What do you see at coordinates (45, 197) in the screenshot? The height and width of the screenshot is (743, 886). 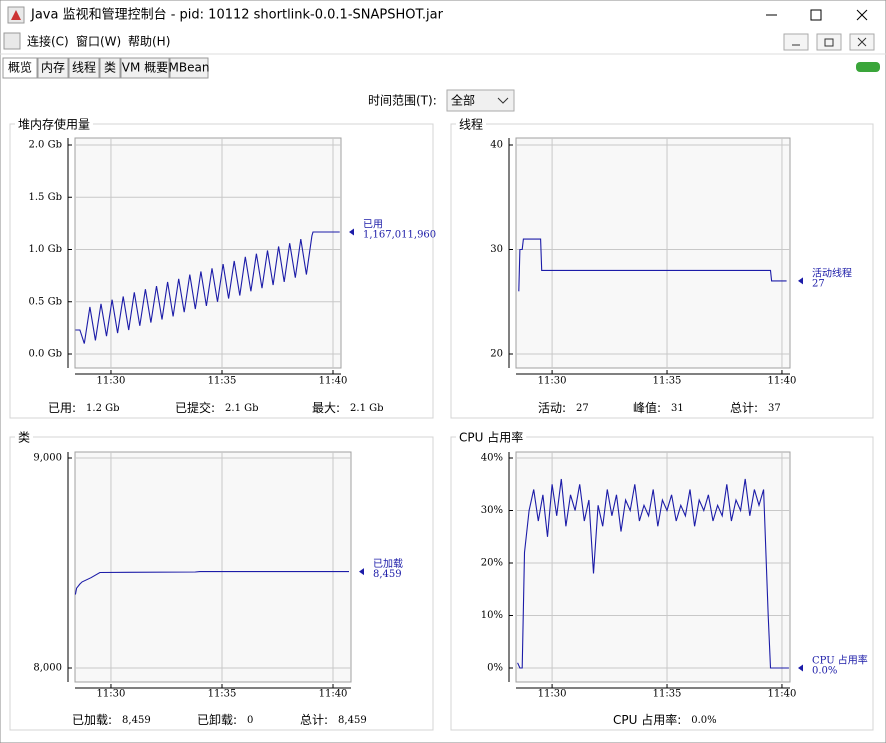 I see `y-tick-label: 1.5 Gb` at bounding box center [45, 197].